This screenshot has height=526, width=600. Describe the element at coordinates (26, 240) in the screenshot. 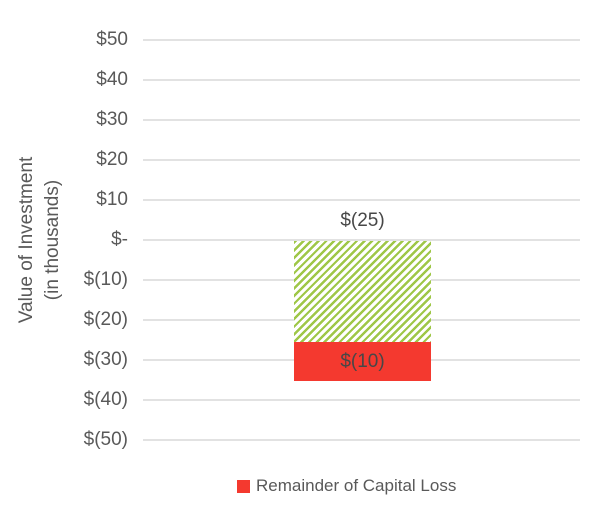

I see `y-axis-title-line1: Value of Investment` at that location.